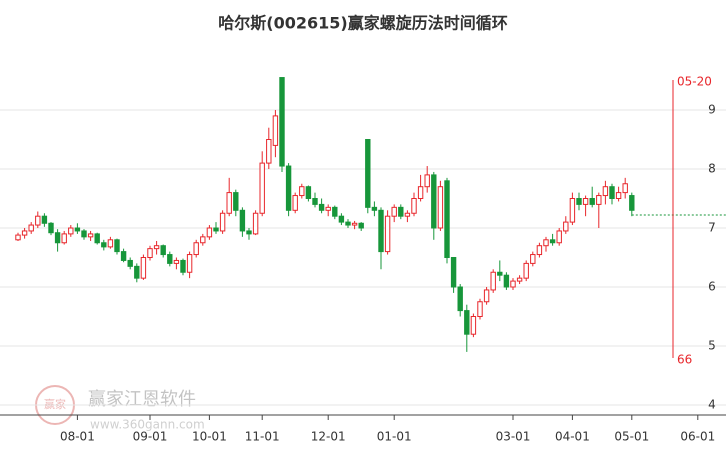 This screenshot has height=450, width=726. What do you see at coordinates (684, 360) in the screenshot?
I see `cycle-count-label: 66` at bounding box center [684, 360].